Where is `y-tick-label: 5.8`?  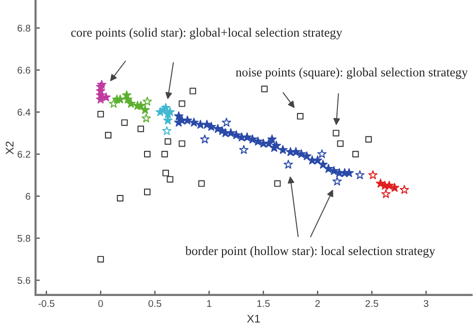
y-tick-label: 5.8 is located at coordinates (24, 238).